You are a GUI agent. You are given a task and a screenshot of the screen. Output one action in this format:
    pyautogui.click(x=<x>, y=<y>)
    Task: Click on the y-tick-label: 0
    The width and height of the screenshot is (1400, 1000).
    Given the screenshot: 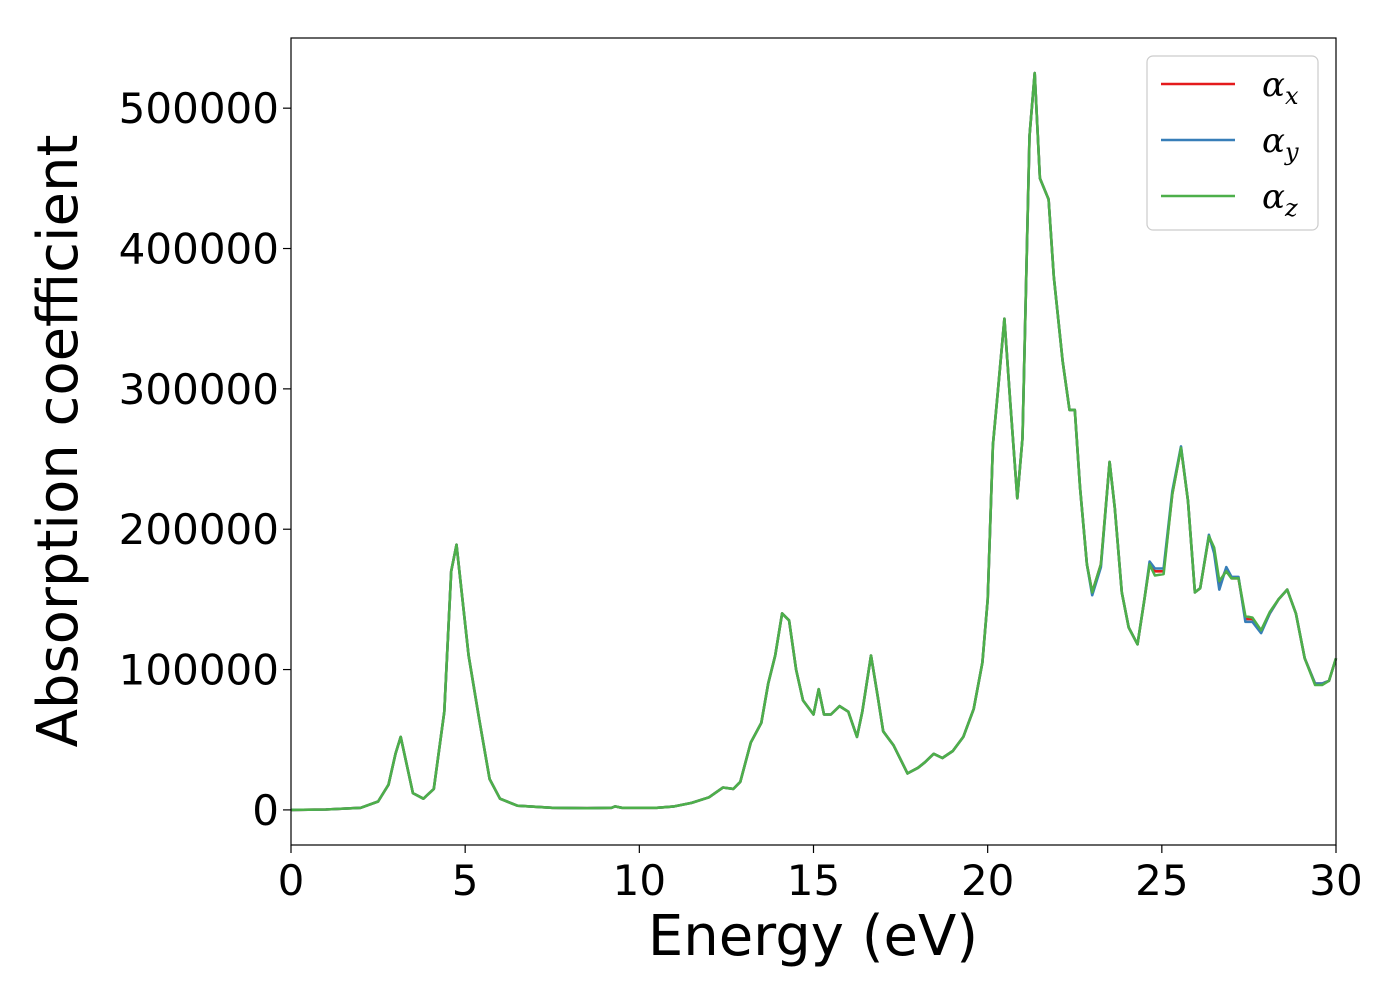 What is the action you would take?
    pyautogui.click(x=265, y=810)
    